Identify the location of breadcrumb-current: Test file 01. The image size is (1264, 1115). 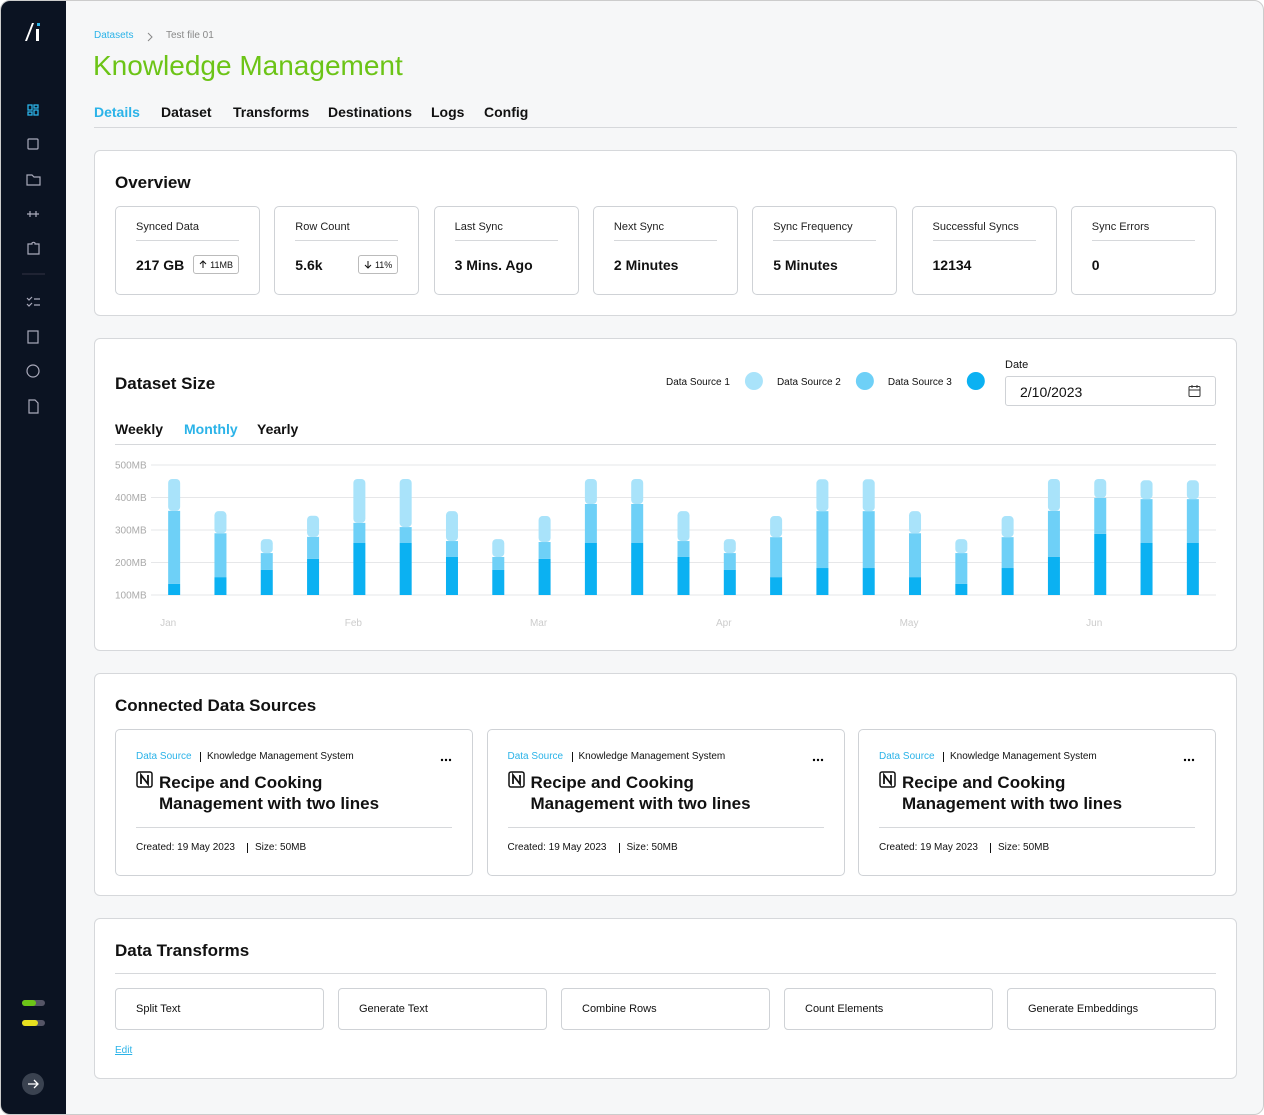
(190, 35).